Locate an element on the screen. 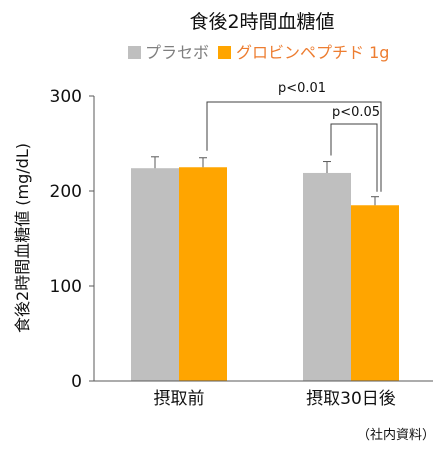 The height and width of the screenshot is (449, 443). category-label: 摂取30日後 is located at coordinates (351, 399).